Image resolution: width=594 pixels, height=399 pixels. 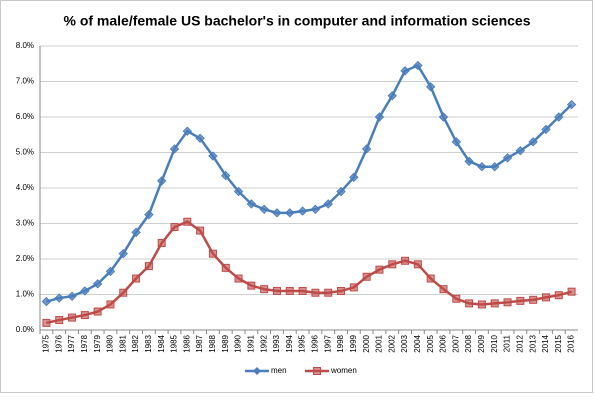 What do you see at coordinates (507, 343) in the screenshot?
I see `x-tick-label: 2011` at bounding box center [507, 343].